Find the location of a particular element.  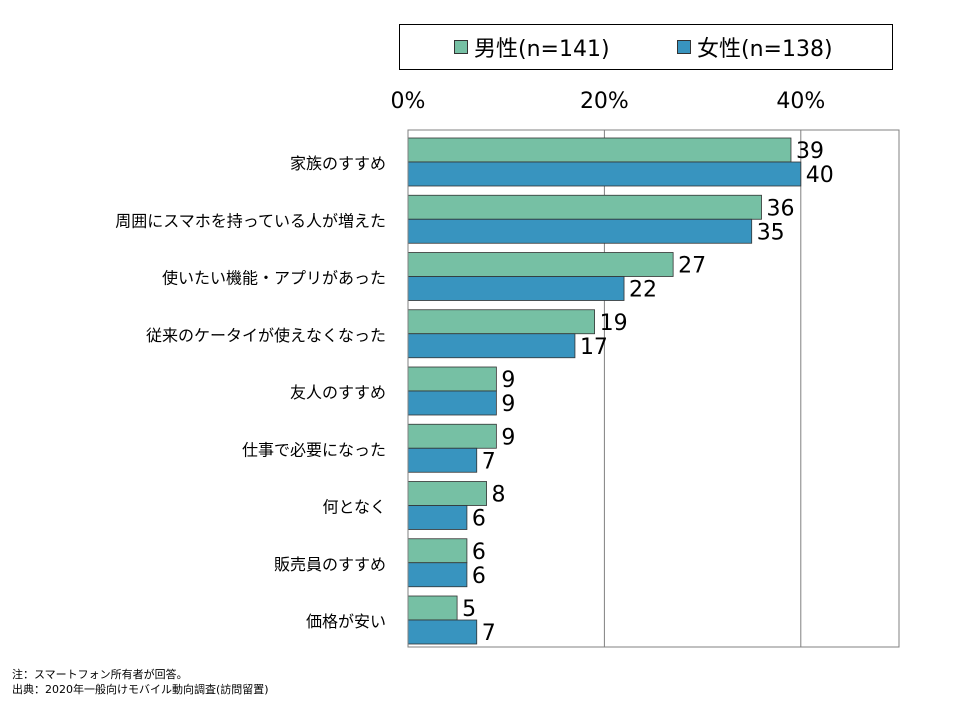

legend-label-male: 男性(n=141) is located at coordinates (542, 49).